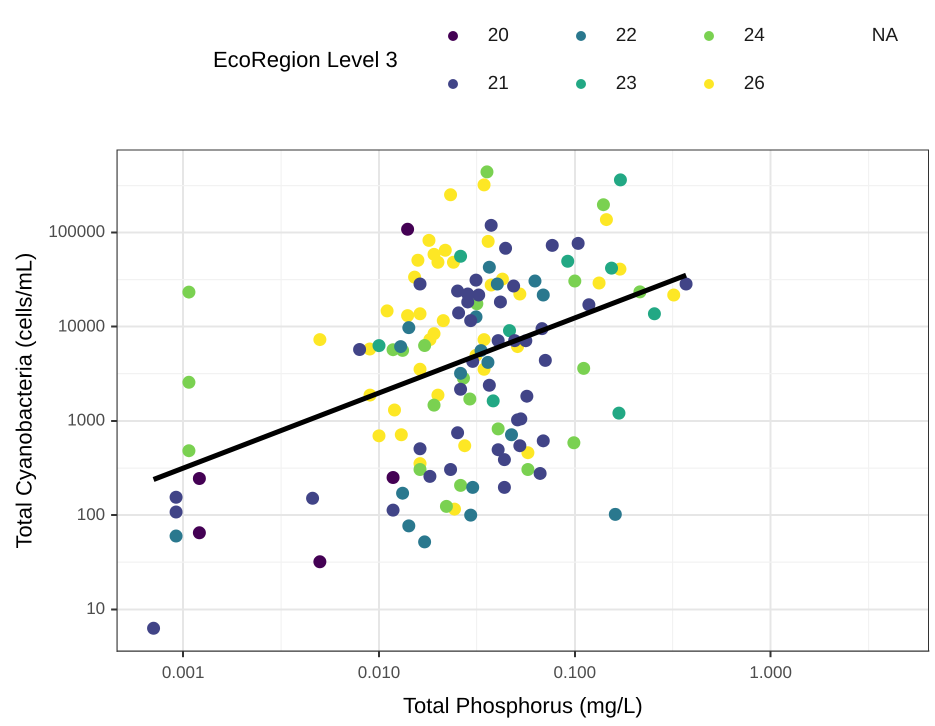 The width and height of the screenshot is (935, 726). What do you see at coordinates (77, 232) in the screenshot?
I see `y-tick-label: 100000` at bounding box center [77, 232].